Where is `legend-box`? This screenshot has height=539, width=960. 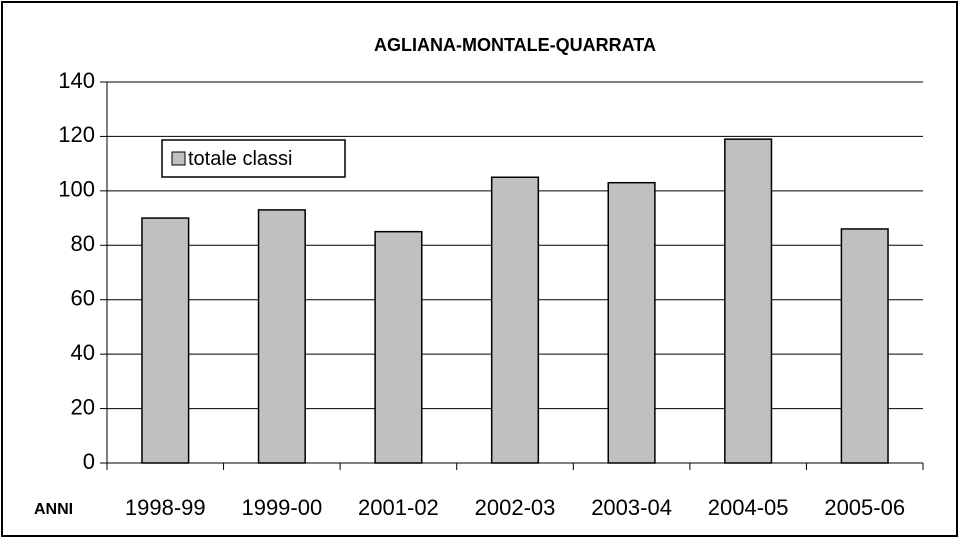 legend-box is located at coordinates (253, 158).